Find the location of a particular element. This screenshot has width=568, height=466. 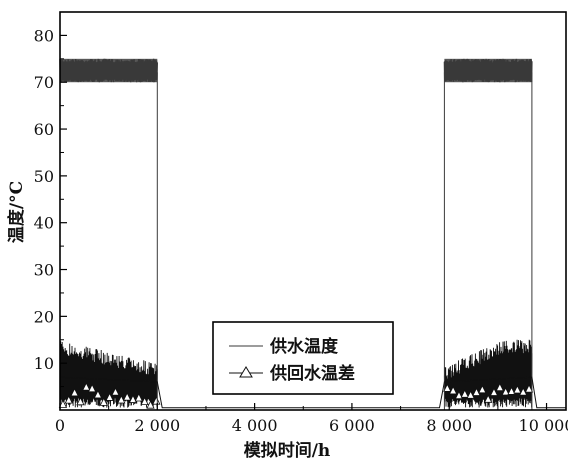

x-tick-label: 4 000 is located at coordinates (255, 425).